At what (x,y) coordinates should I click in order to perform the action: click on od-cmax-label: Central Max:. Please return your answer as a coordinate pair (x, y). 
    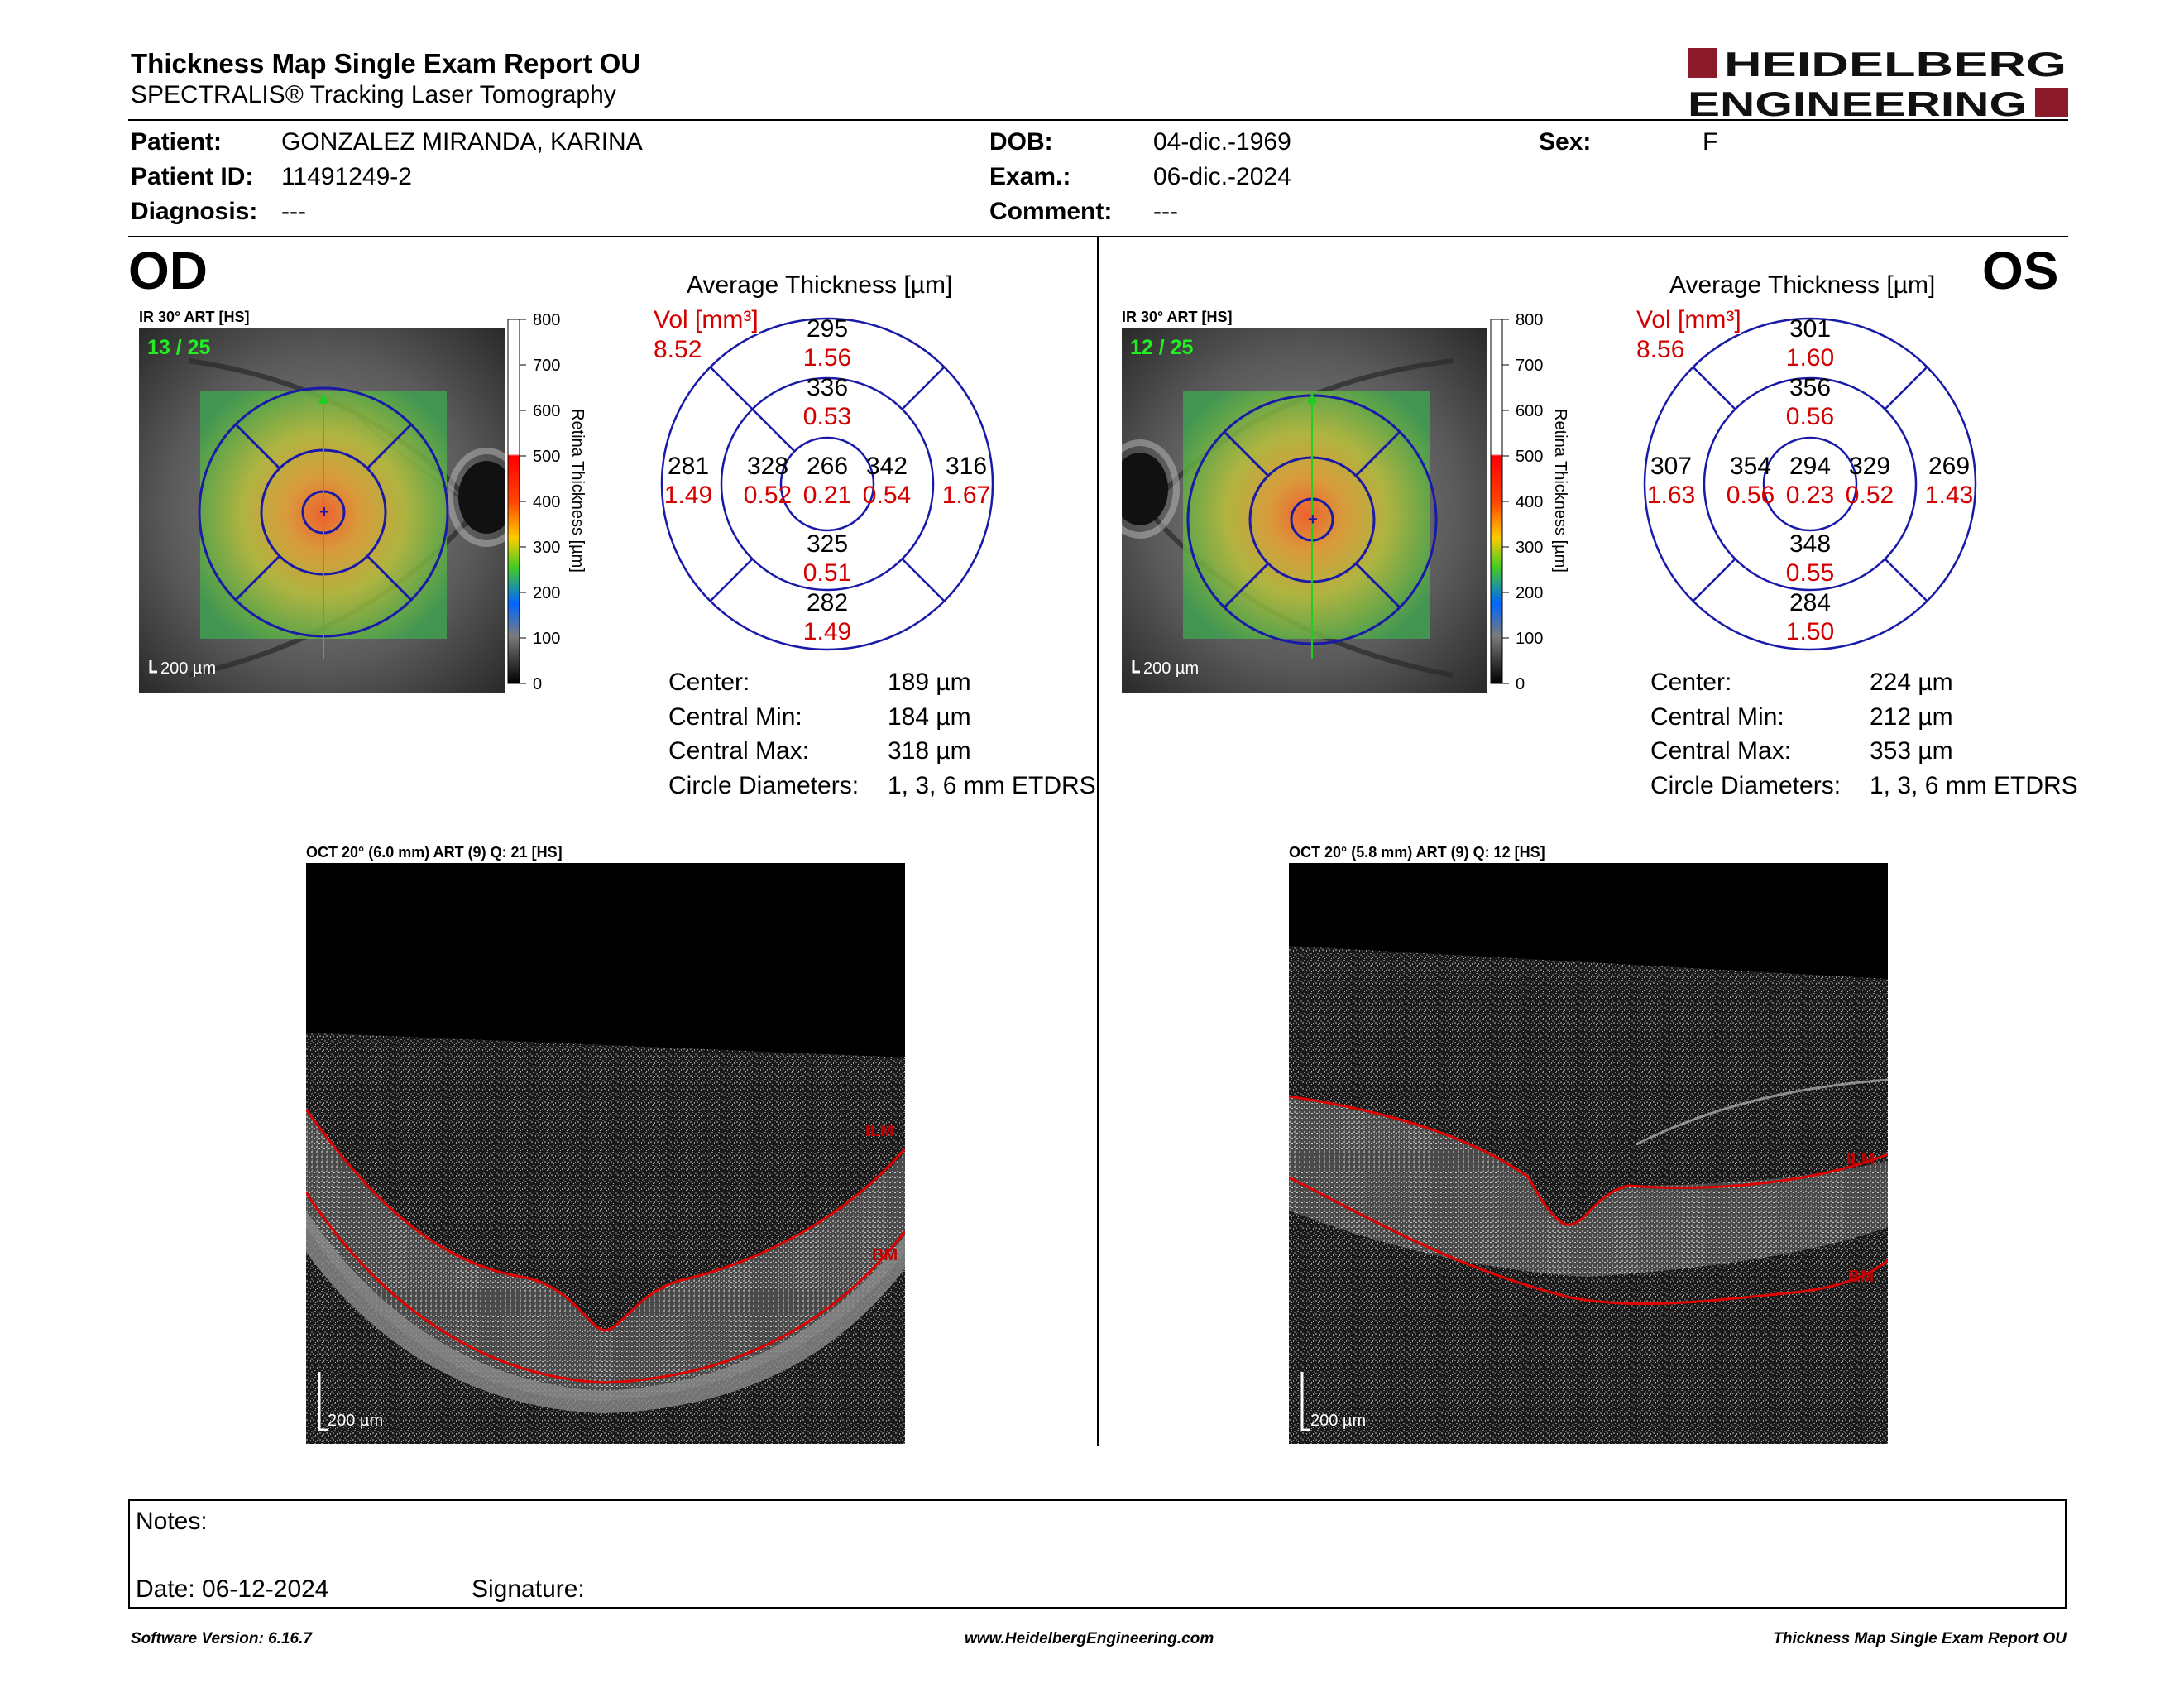
    Looking at the image, I should click on (739, 751).